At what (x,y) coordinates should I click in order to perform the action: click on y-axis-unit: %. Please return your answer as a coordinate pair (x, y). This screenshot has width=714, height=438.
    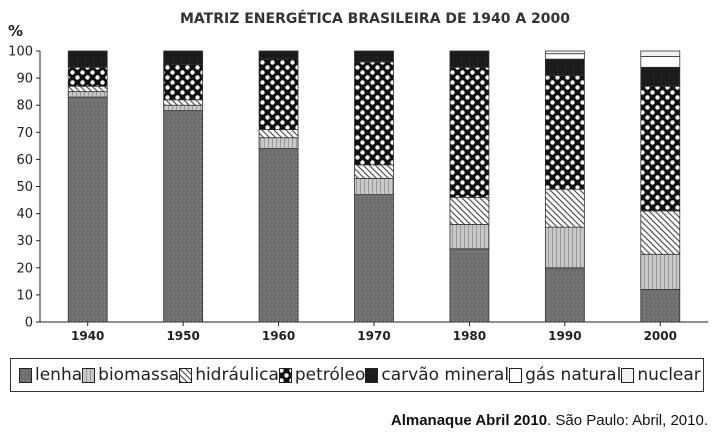
    Looking at the image, I should click on (15, 31).